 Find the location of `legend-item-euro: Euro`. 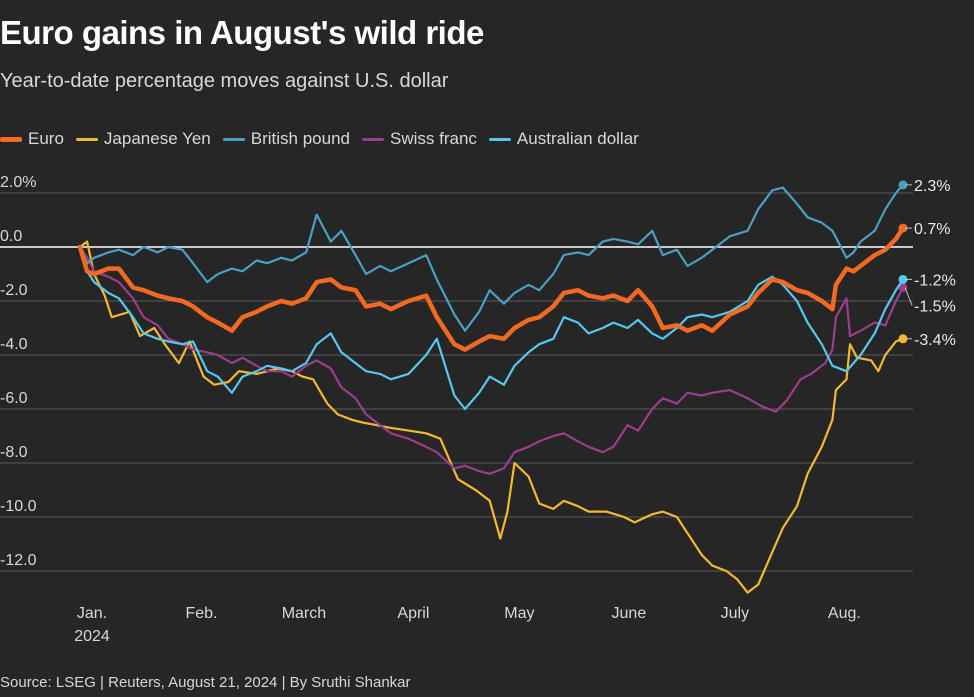

legend-item-euro: Euro is located at coordinates (32, 139).